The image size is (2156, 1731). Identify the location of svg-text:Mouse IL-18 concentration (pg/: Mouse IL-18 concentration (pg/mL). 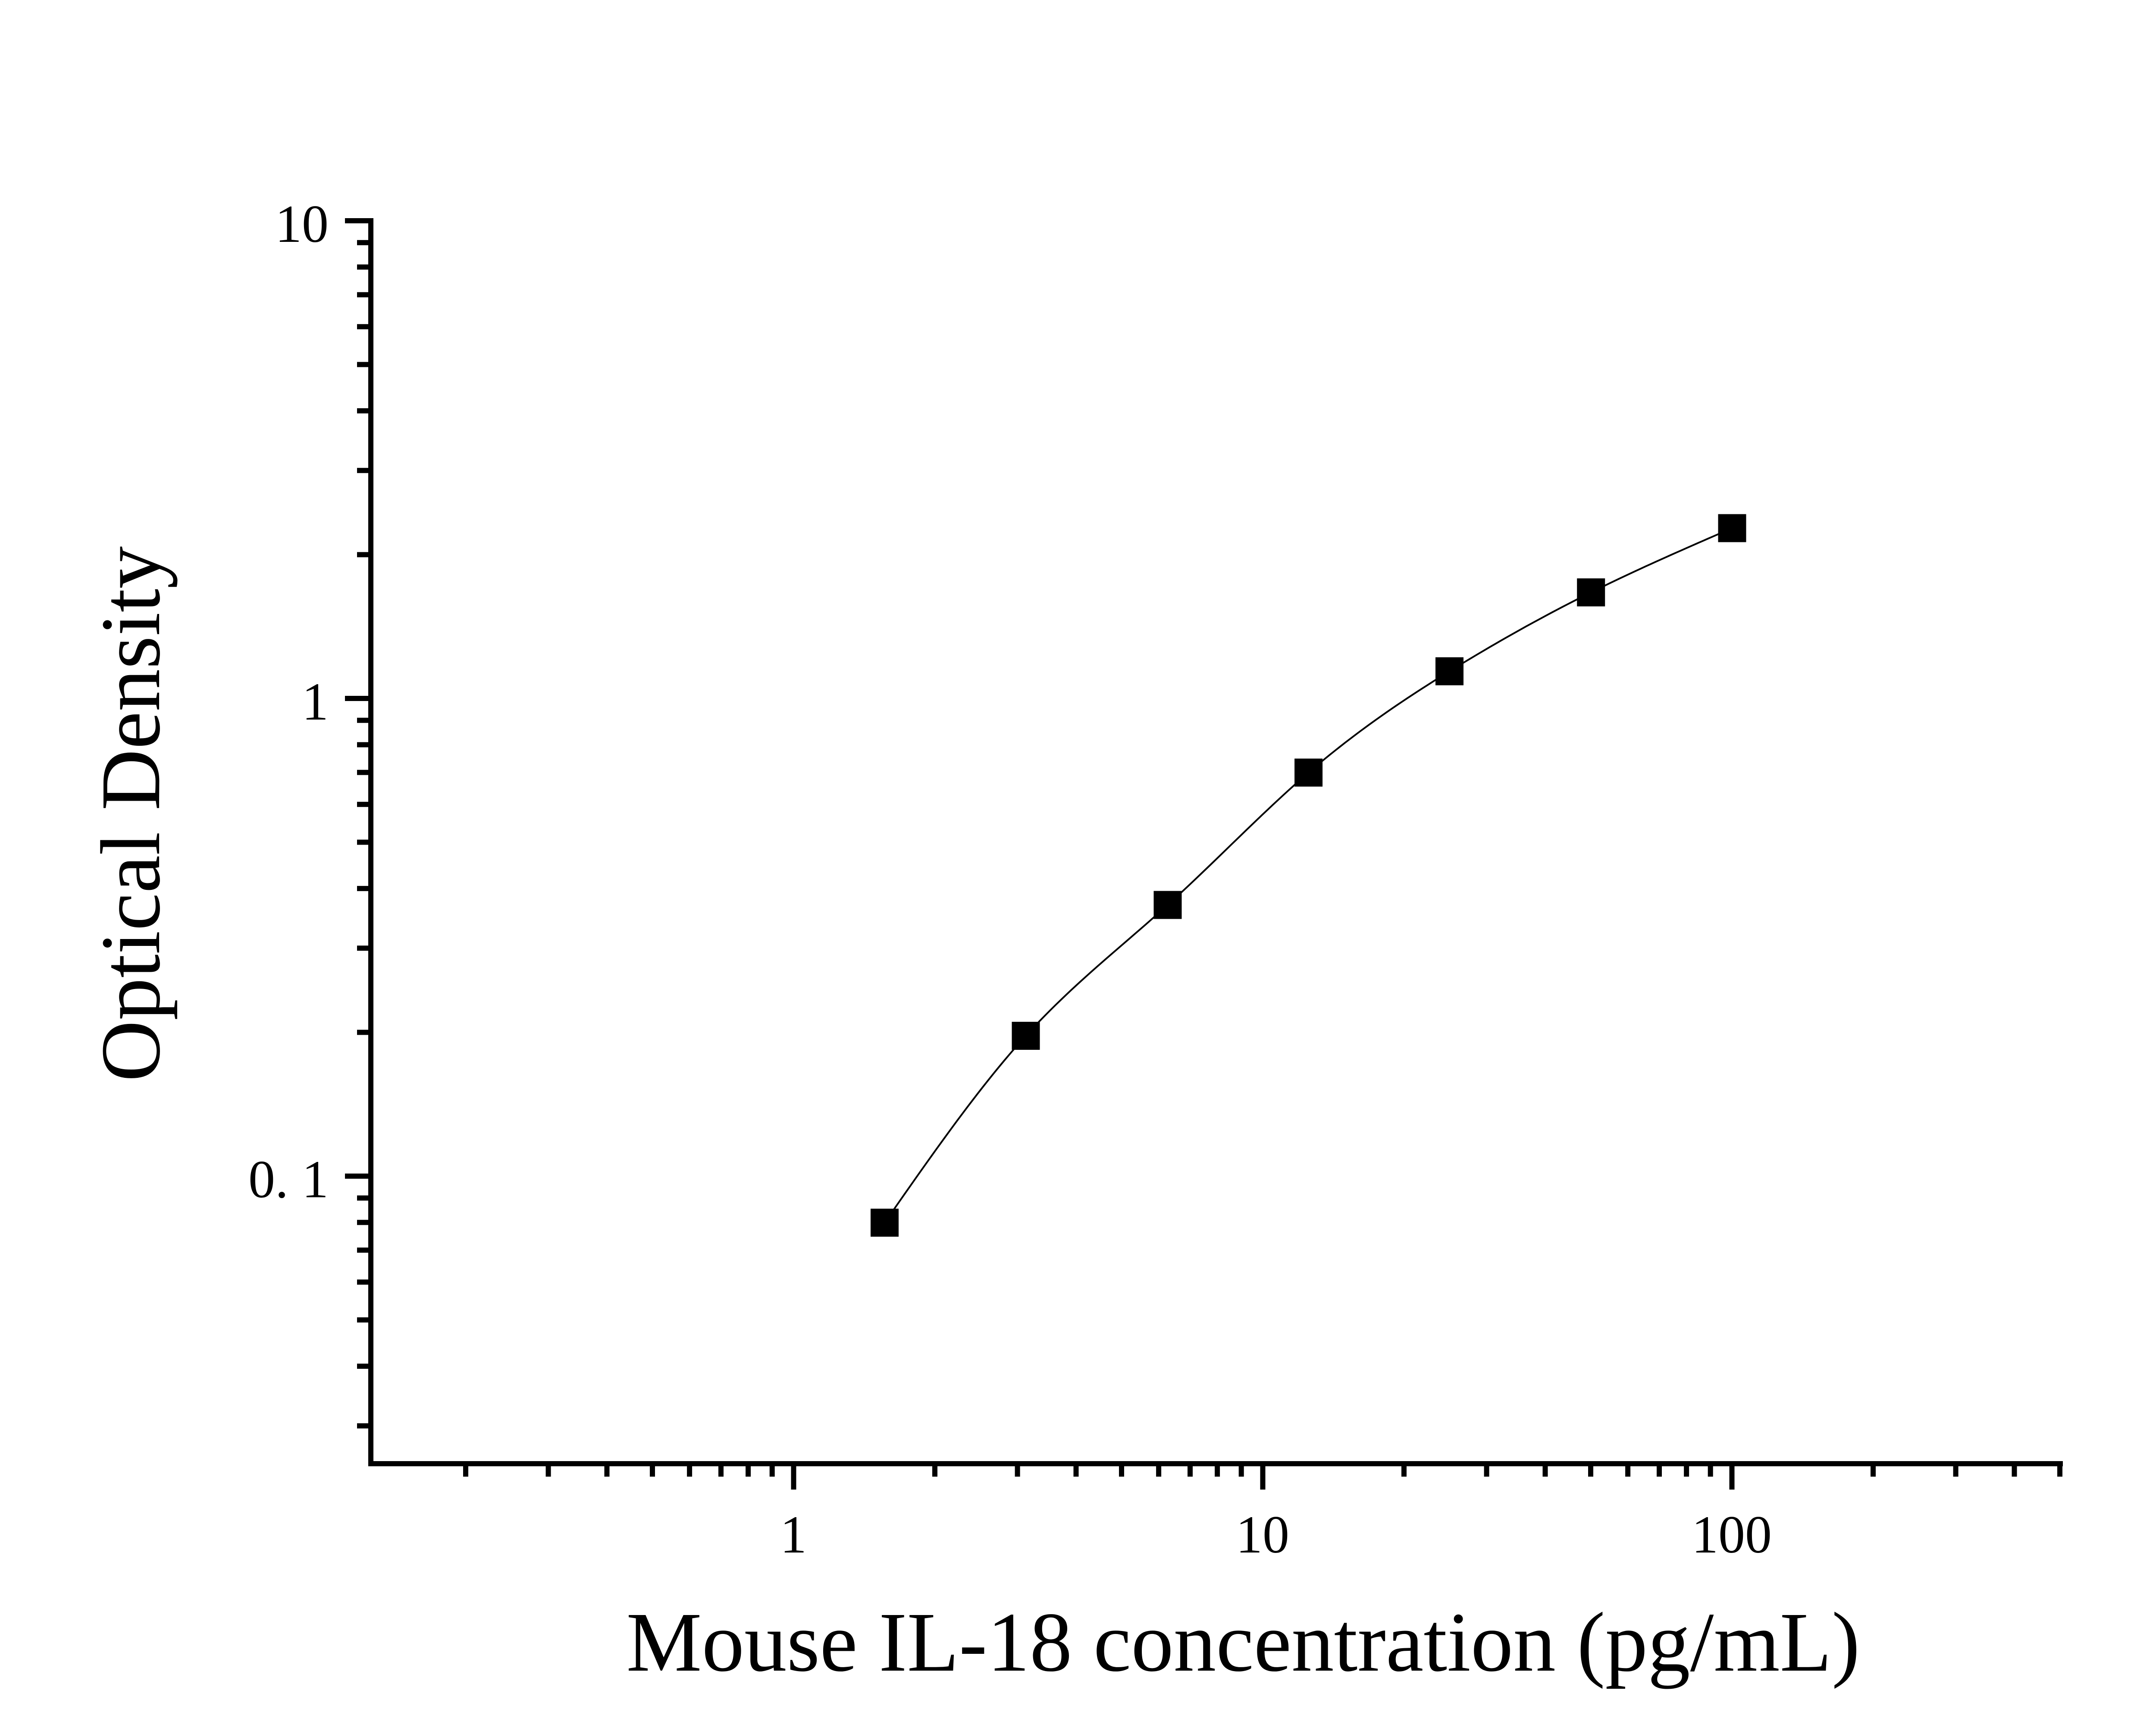
(1243, 1642).